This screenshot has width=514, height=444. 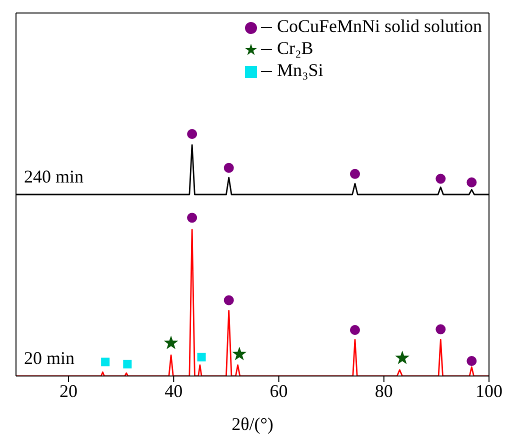 What do you see at coordinates (489, 390) in the screenshot?
I see `x-tick-label: 100` at bounding box center [489, 390].